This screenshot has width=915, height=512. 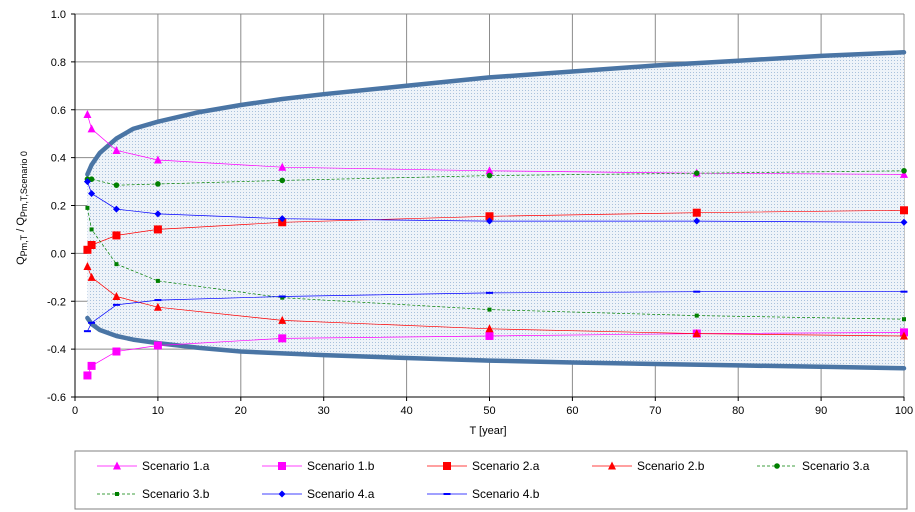 I want to click on legend-item-6: Scenario 3.b, so click(x=153, y=494).